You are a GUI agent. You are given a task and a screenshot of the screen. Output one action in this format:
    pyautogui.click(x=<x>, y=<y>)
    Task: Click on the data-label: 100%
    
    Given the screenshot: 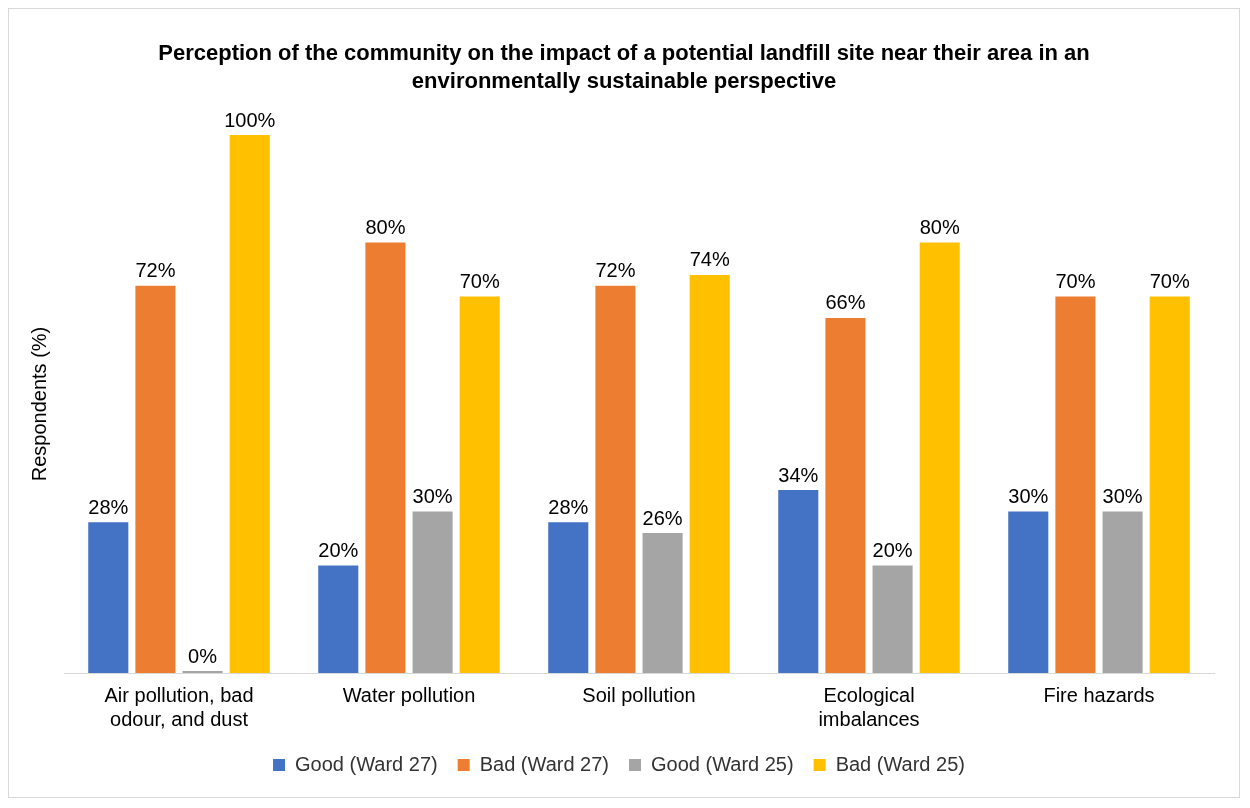 What is the action you would take?
    pyautogui.click(x=250, y=119)
    